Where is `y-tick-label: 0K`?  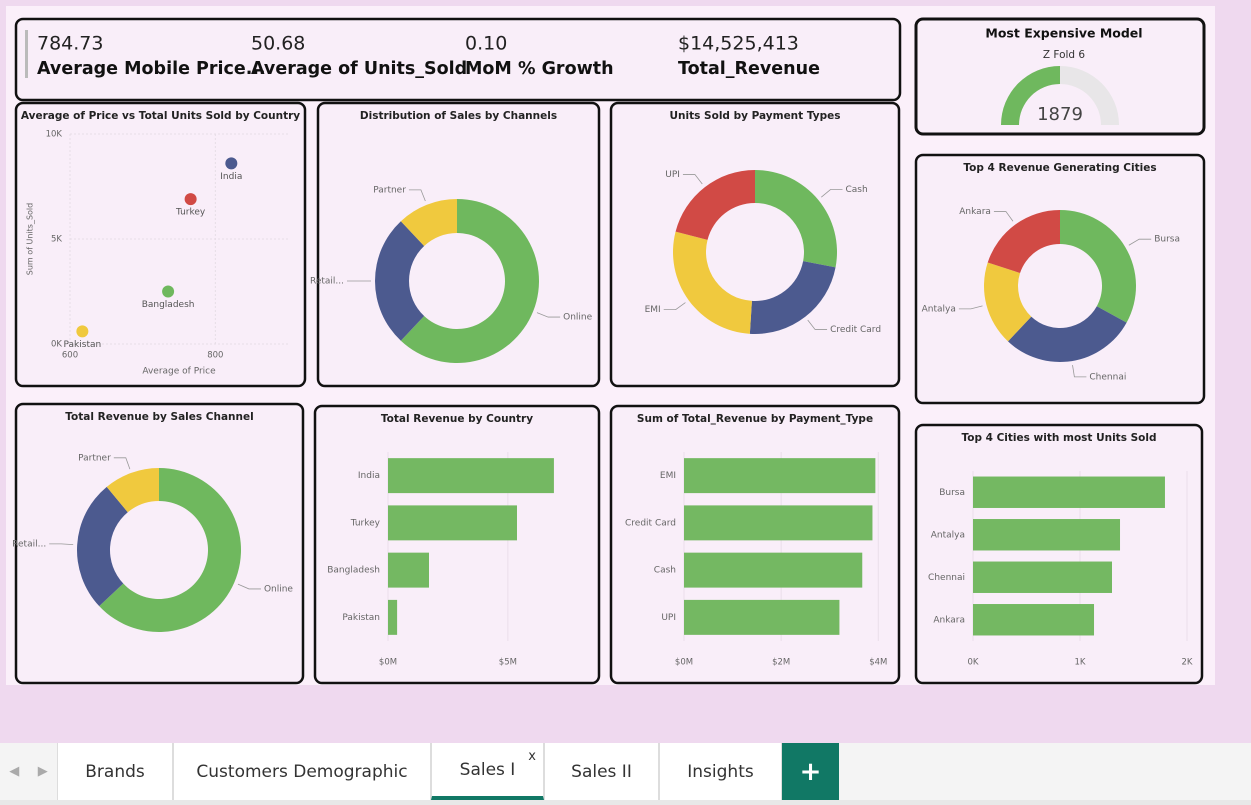 y-tick-label: 0K is located at coordinates (56, 345).